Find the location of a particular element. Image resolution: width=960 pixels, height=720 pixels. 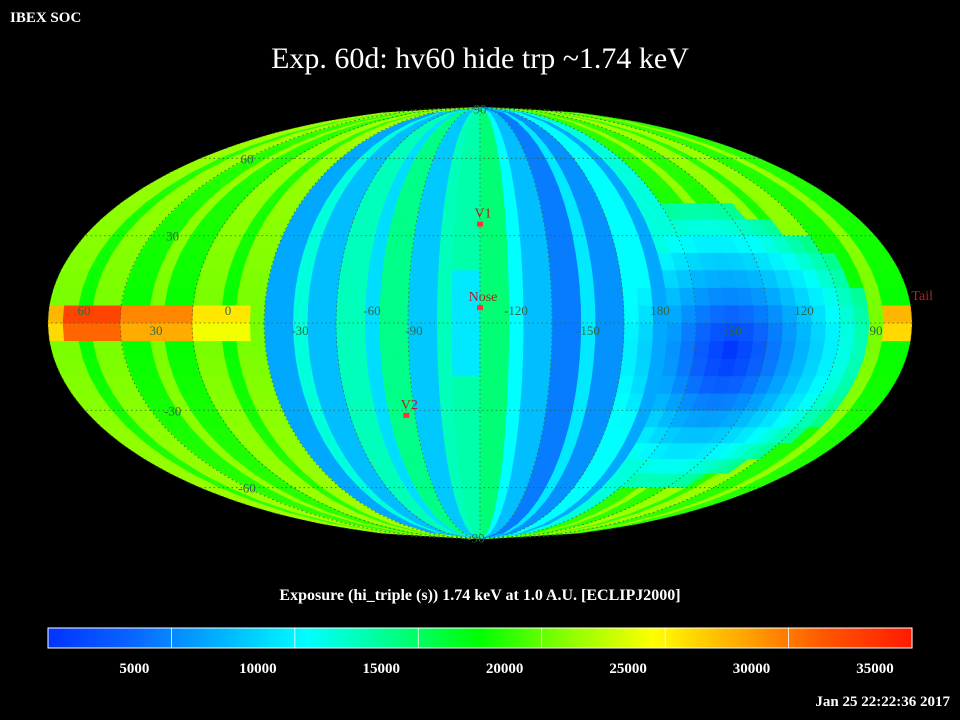

colorbar-tick-label: 25000 is located at coordinates (628, 669).